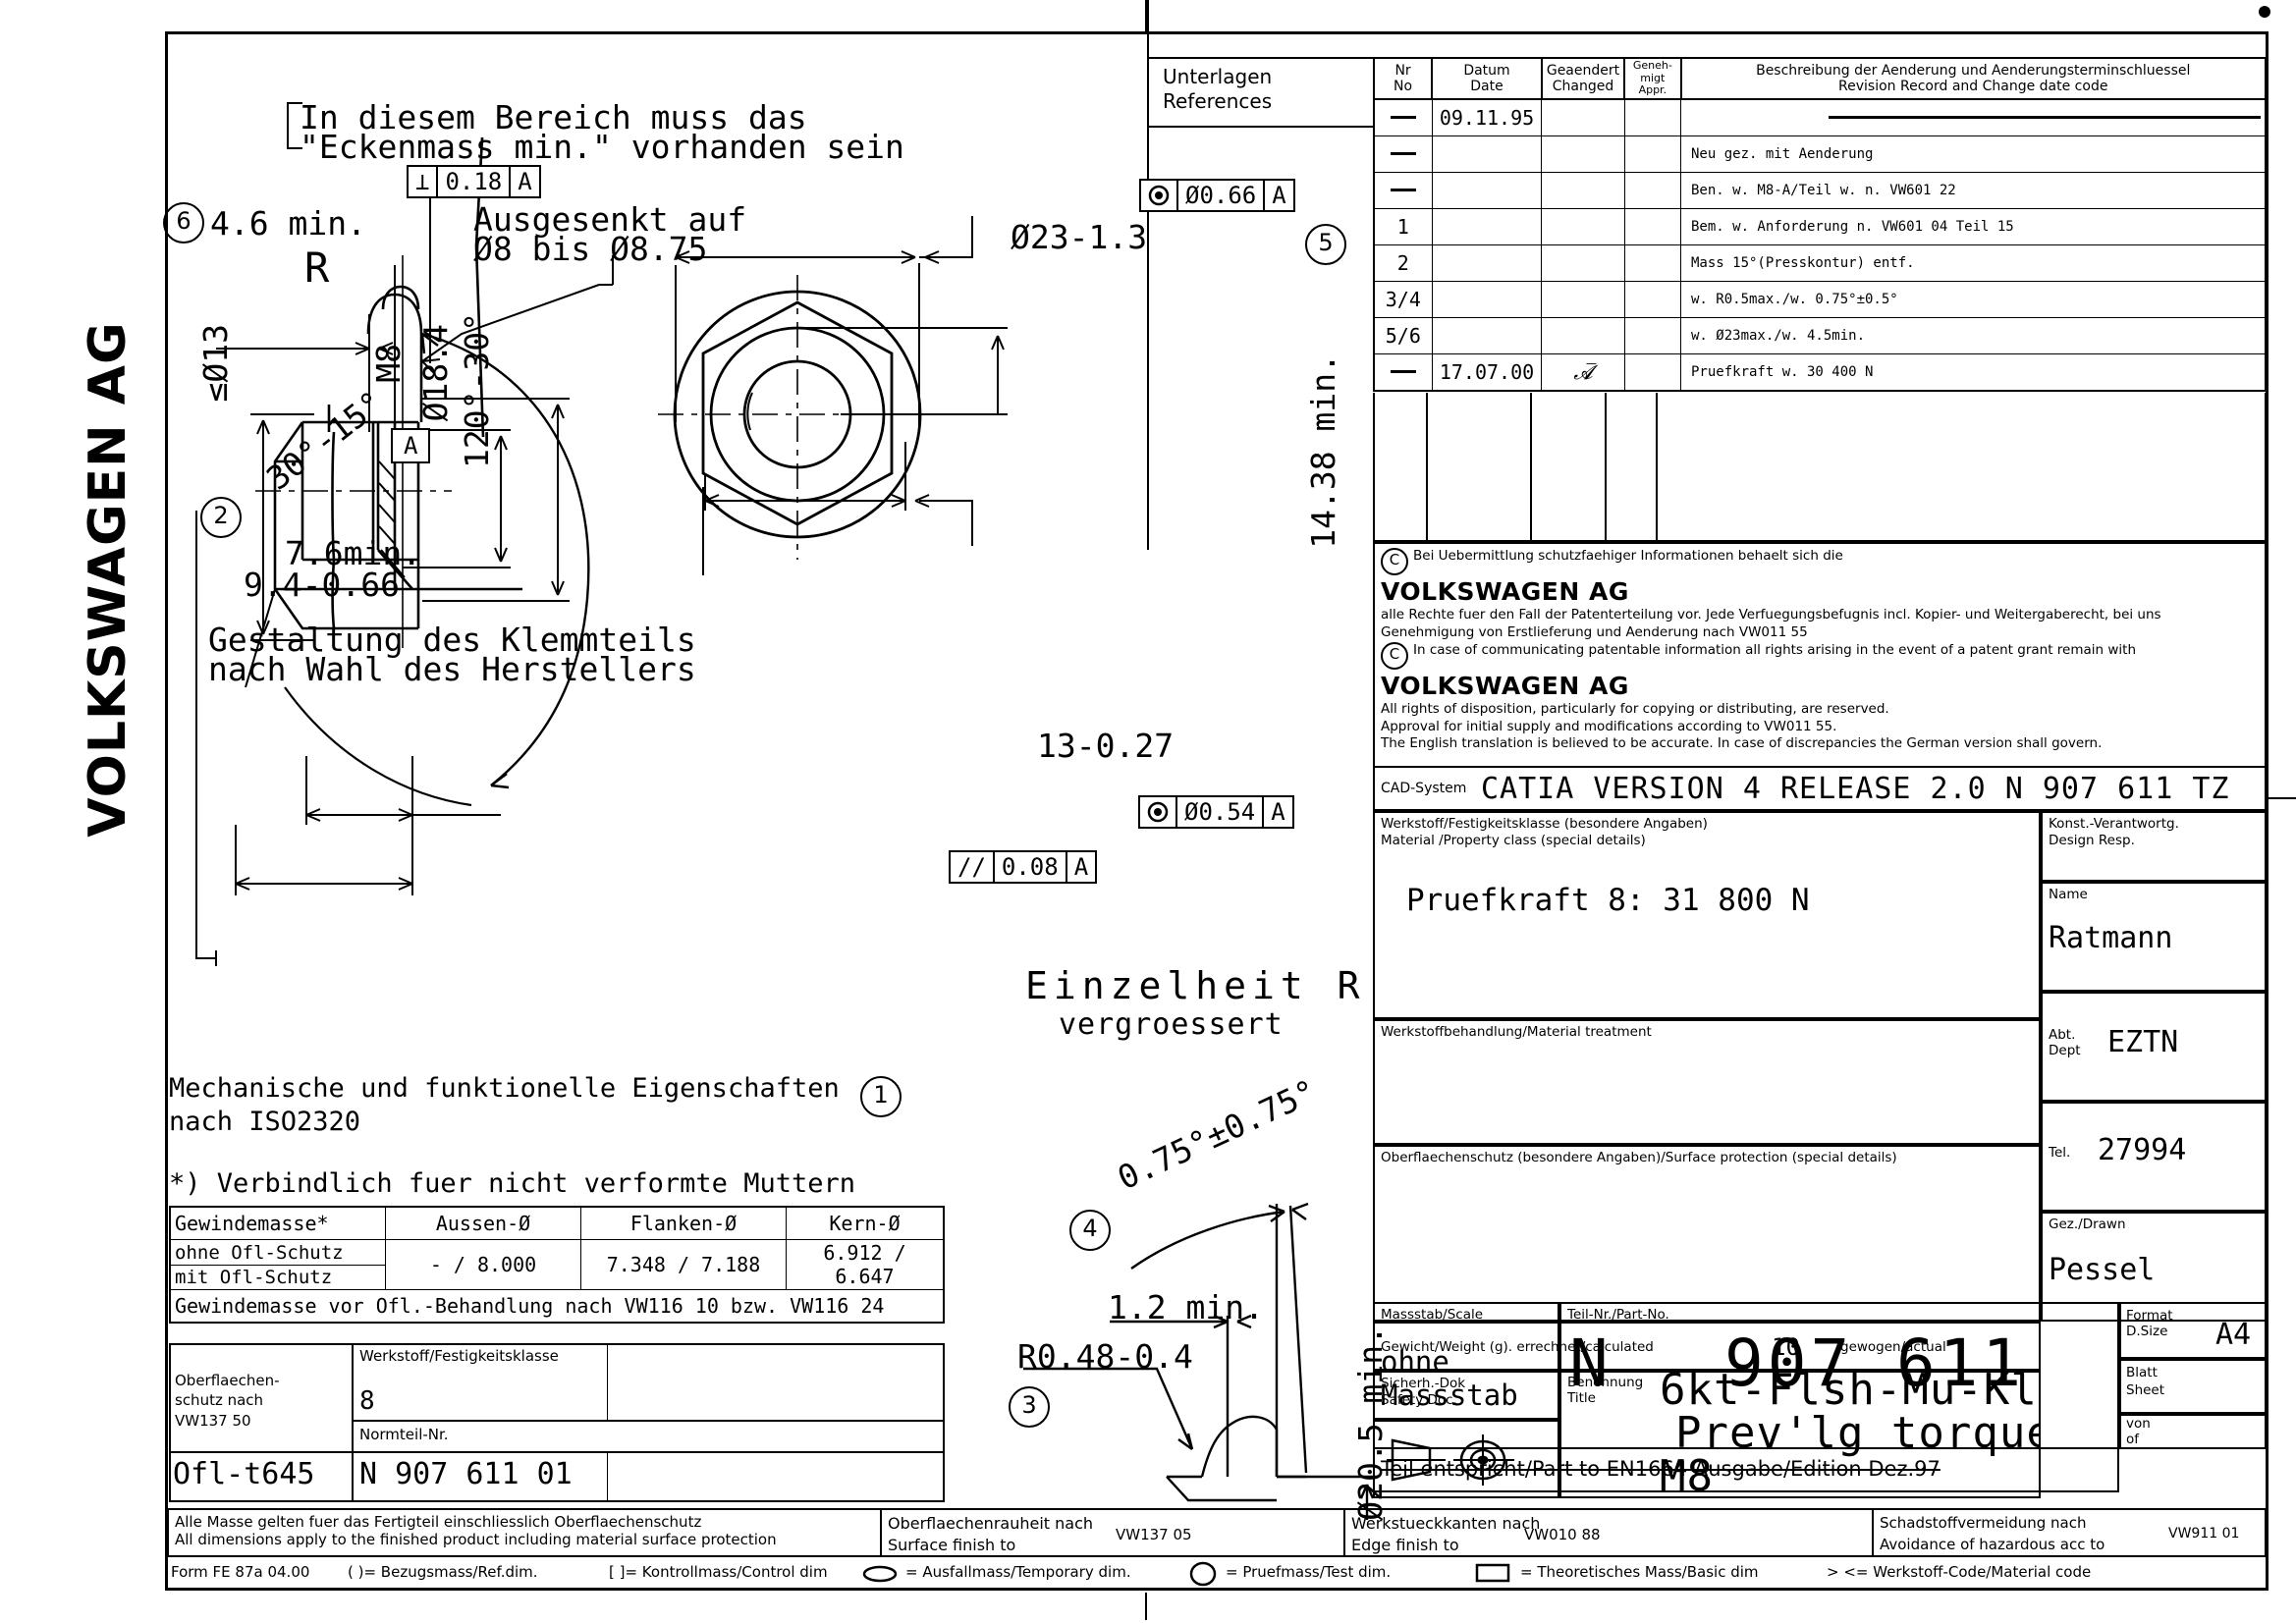  I want to click on dim-1-2-min: 1.2 min., so click(1186, 1307).